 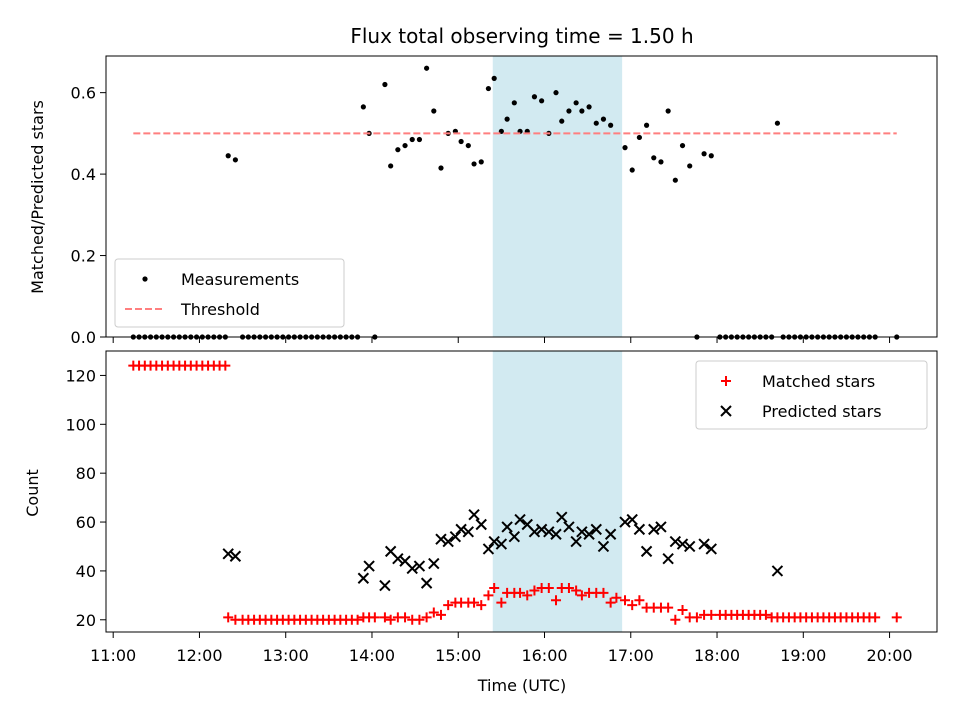 I want to click on legend-label: Predicted stars, so click(x=822, y=411).